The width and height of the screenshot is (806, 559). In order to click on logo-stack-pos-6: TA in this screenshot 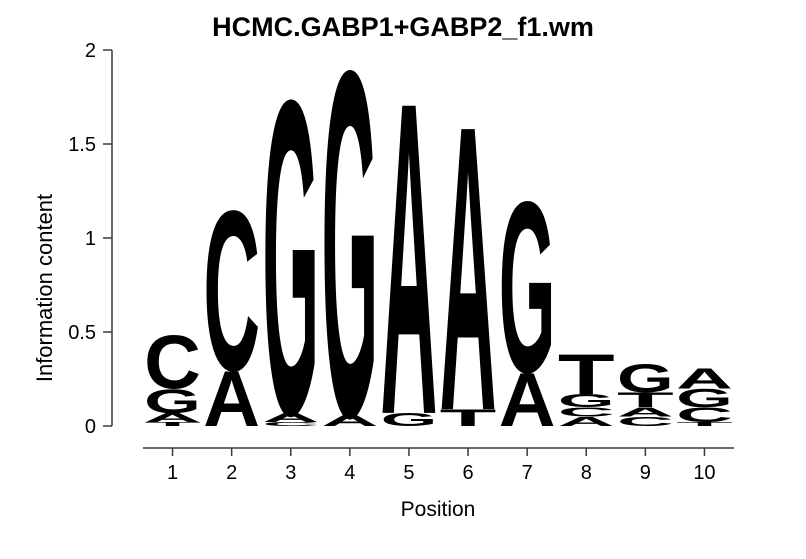, I will do `click(469, 268)`.